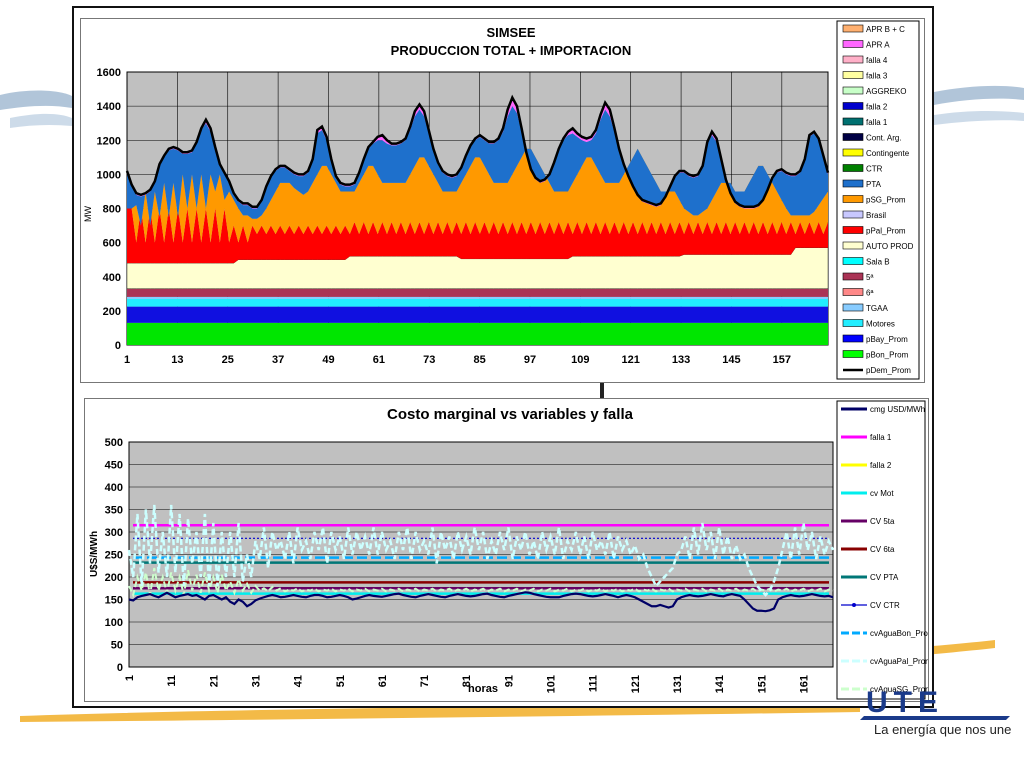 The height and width of the screenshot is (768, 1024). I want to click on x-tick-labels: 1 11 21 31 41 51 61 71 81 91 101 111 121 131 141 151 161, so click(467, 684).